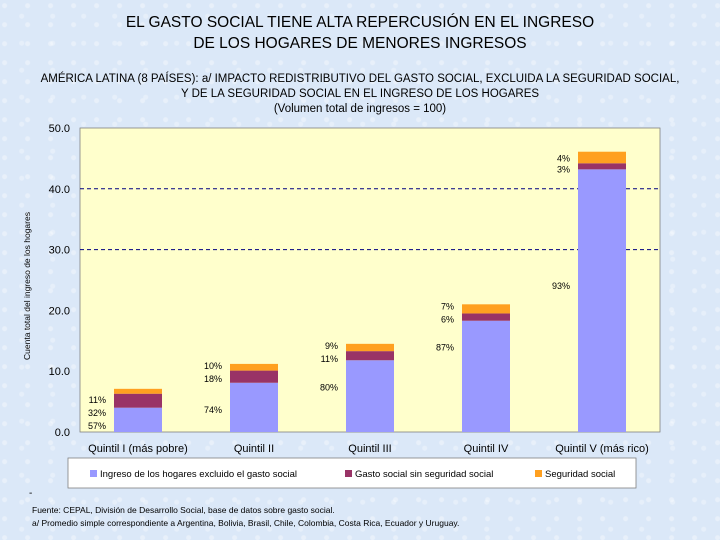 The height and width of the screenshot is (540, 720). What do you see at coordinates (447, 306) in the screenshot?
I see `data-label-q4-seguridad: 7%` at bounding box center [447, 306].